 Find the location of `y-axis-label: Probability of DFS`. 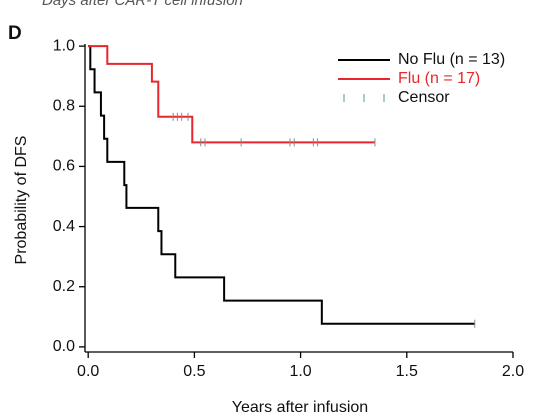

y-axis-label: Probability of DFS is located at coordinates (21, 200).